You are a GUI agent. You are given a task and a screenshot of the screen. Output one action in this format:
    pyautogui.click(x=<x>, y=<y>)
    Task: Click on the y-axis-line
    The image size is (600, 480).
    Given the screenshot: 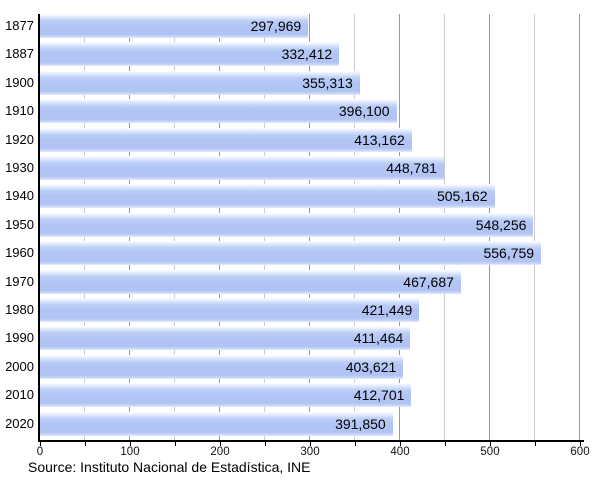 What is the action you would take?
    pyautogui.click(x=39, y=228)
    